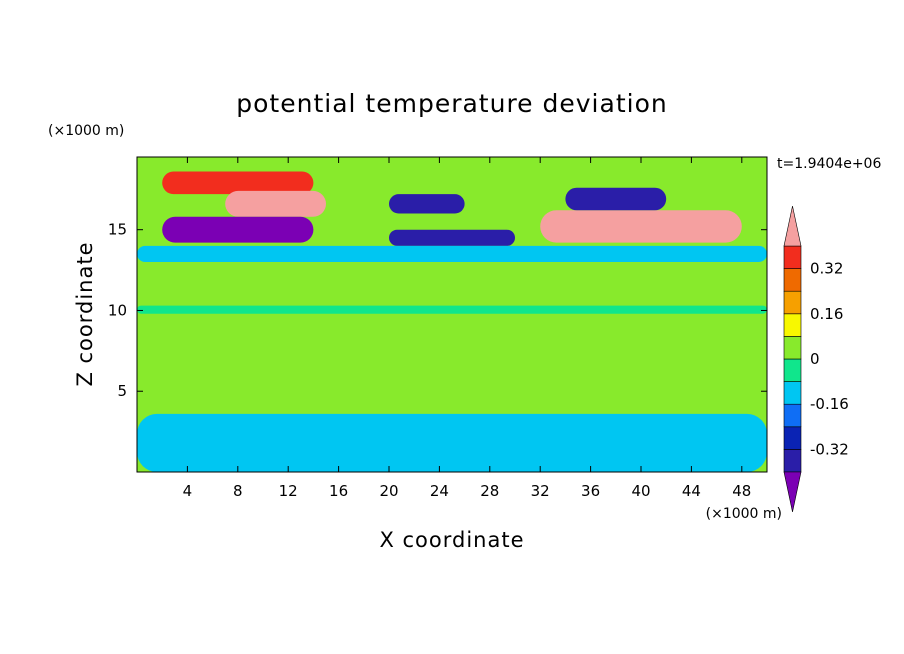  I want to click on x-tick-label: 24, so click(439, 491).